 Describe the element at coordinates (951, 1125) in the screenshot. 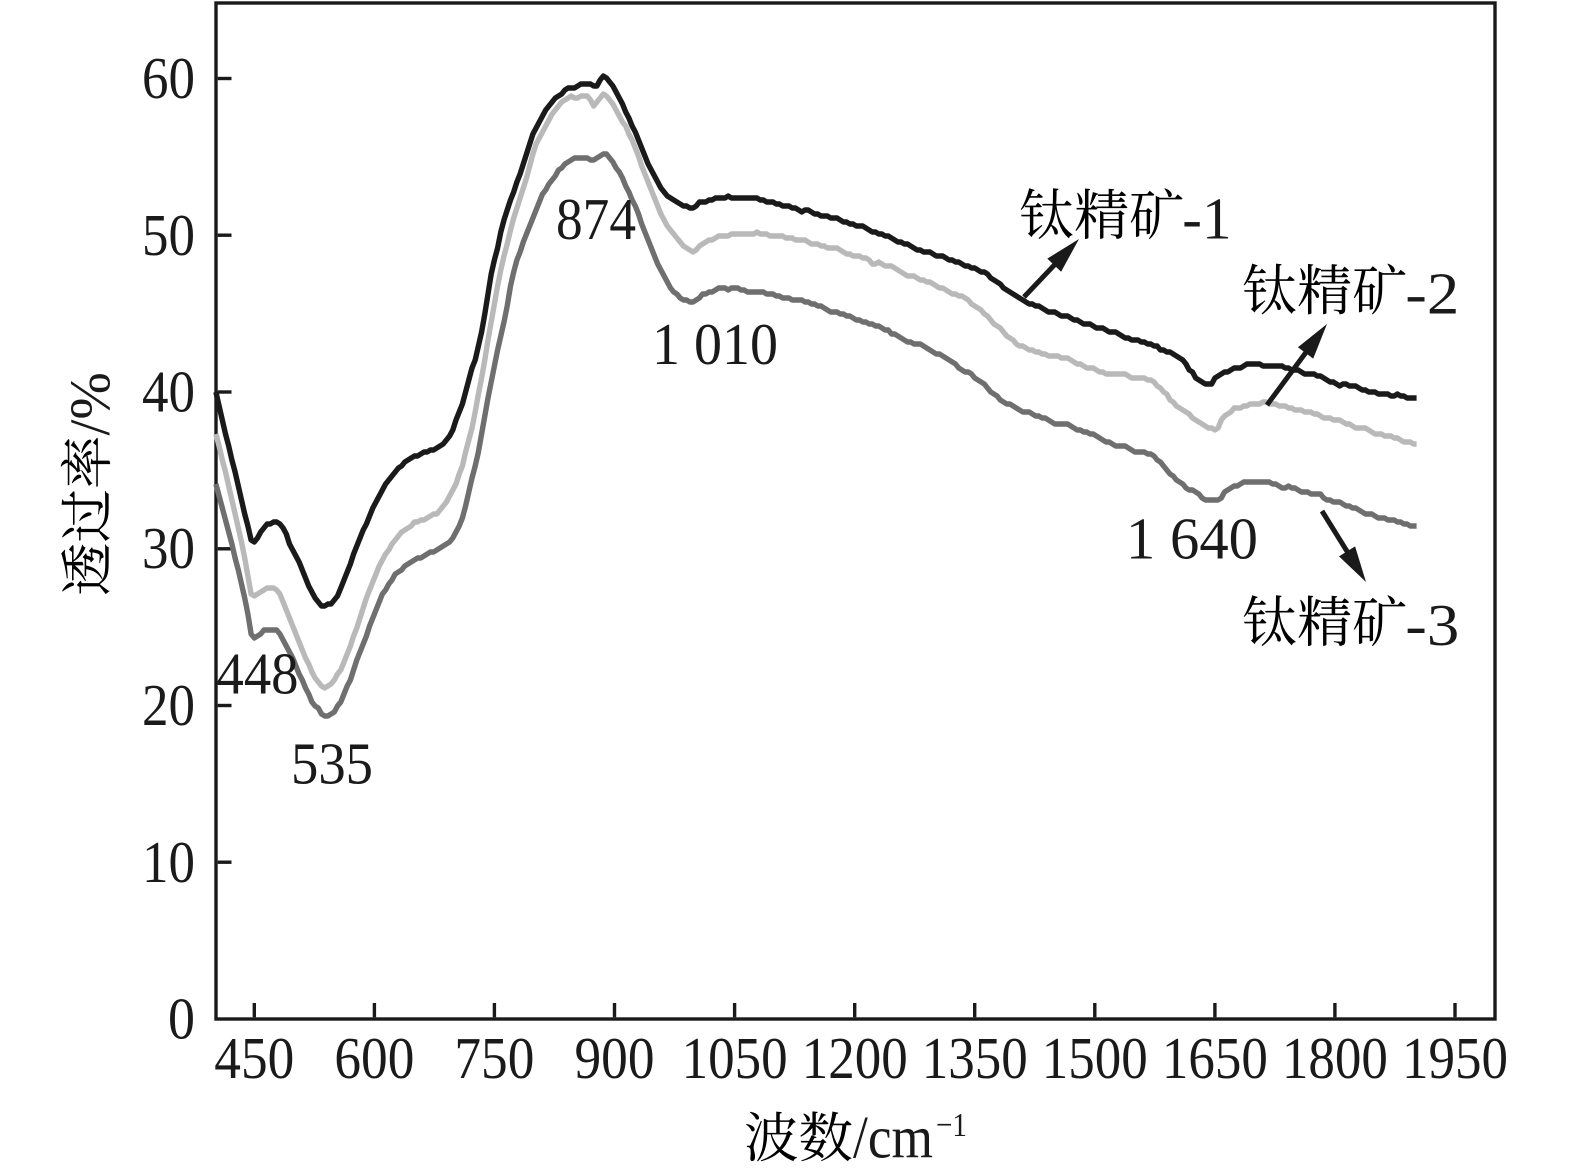

I see `svg-text: −1` at that location.